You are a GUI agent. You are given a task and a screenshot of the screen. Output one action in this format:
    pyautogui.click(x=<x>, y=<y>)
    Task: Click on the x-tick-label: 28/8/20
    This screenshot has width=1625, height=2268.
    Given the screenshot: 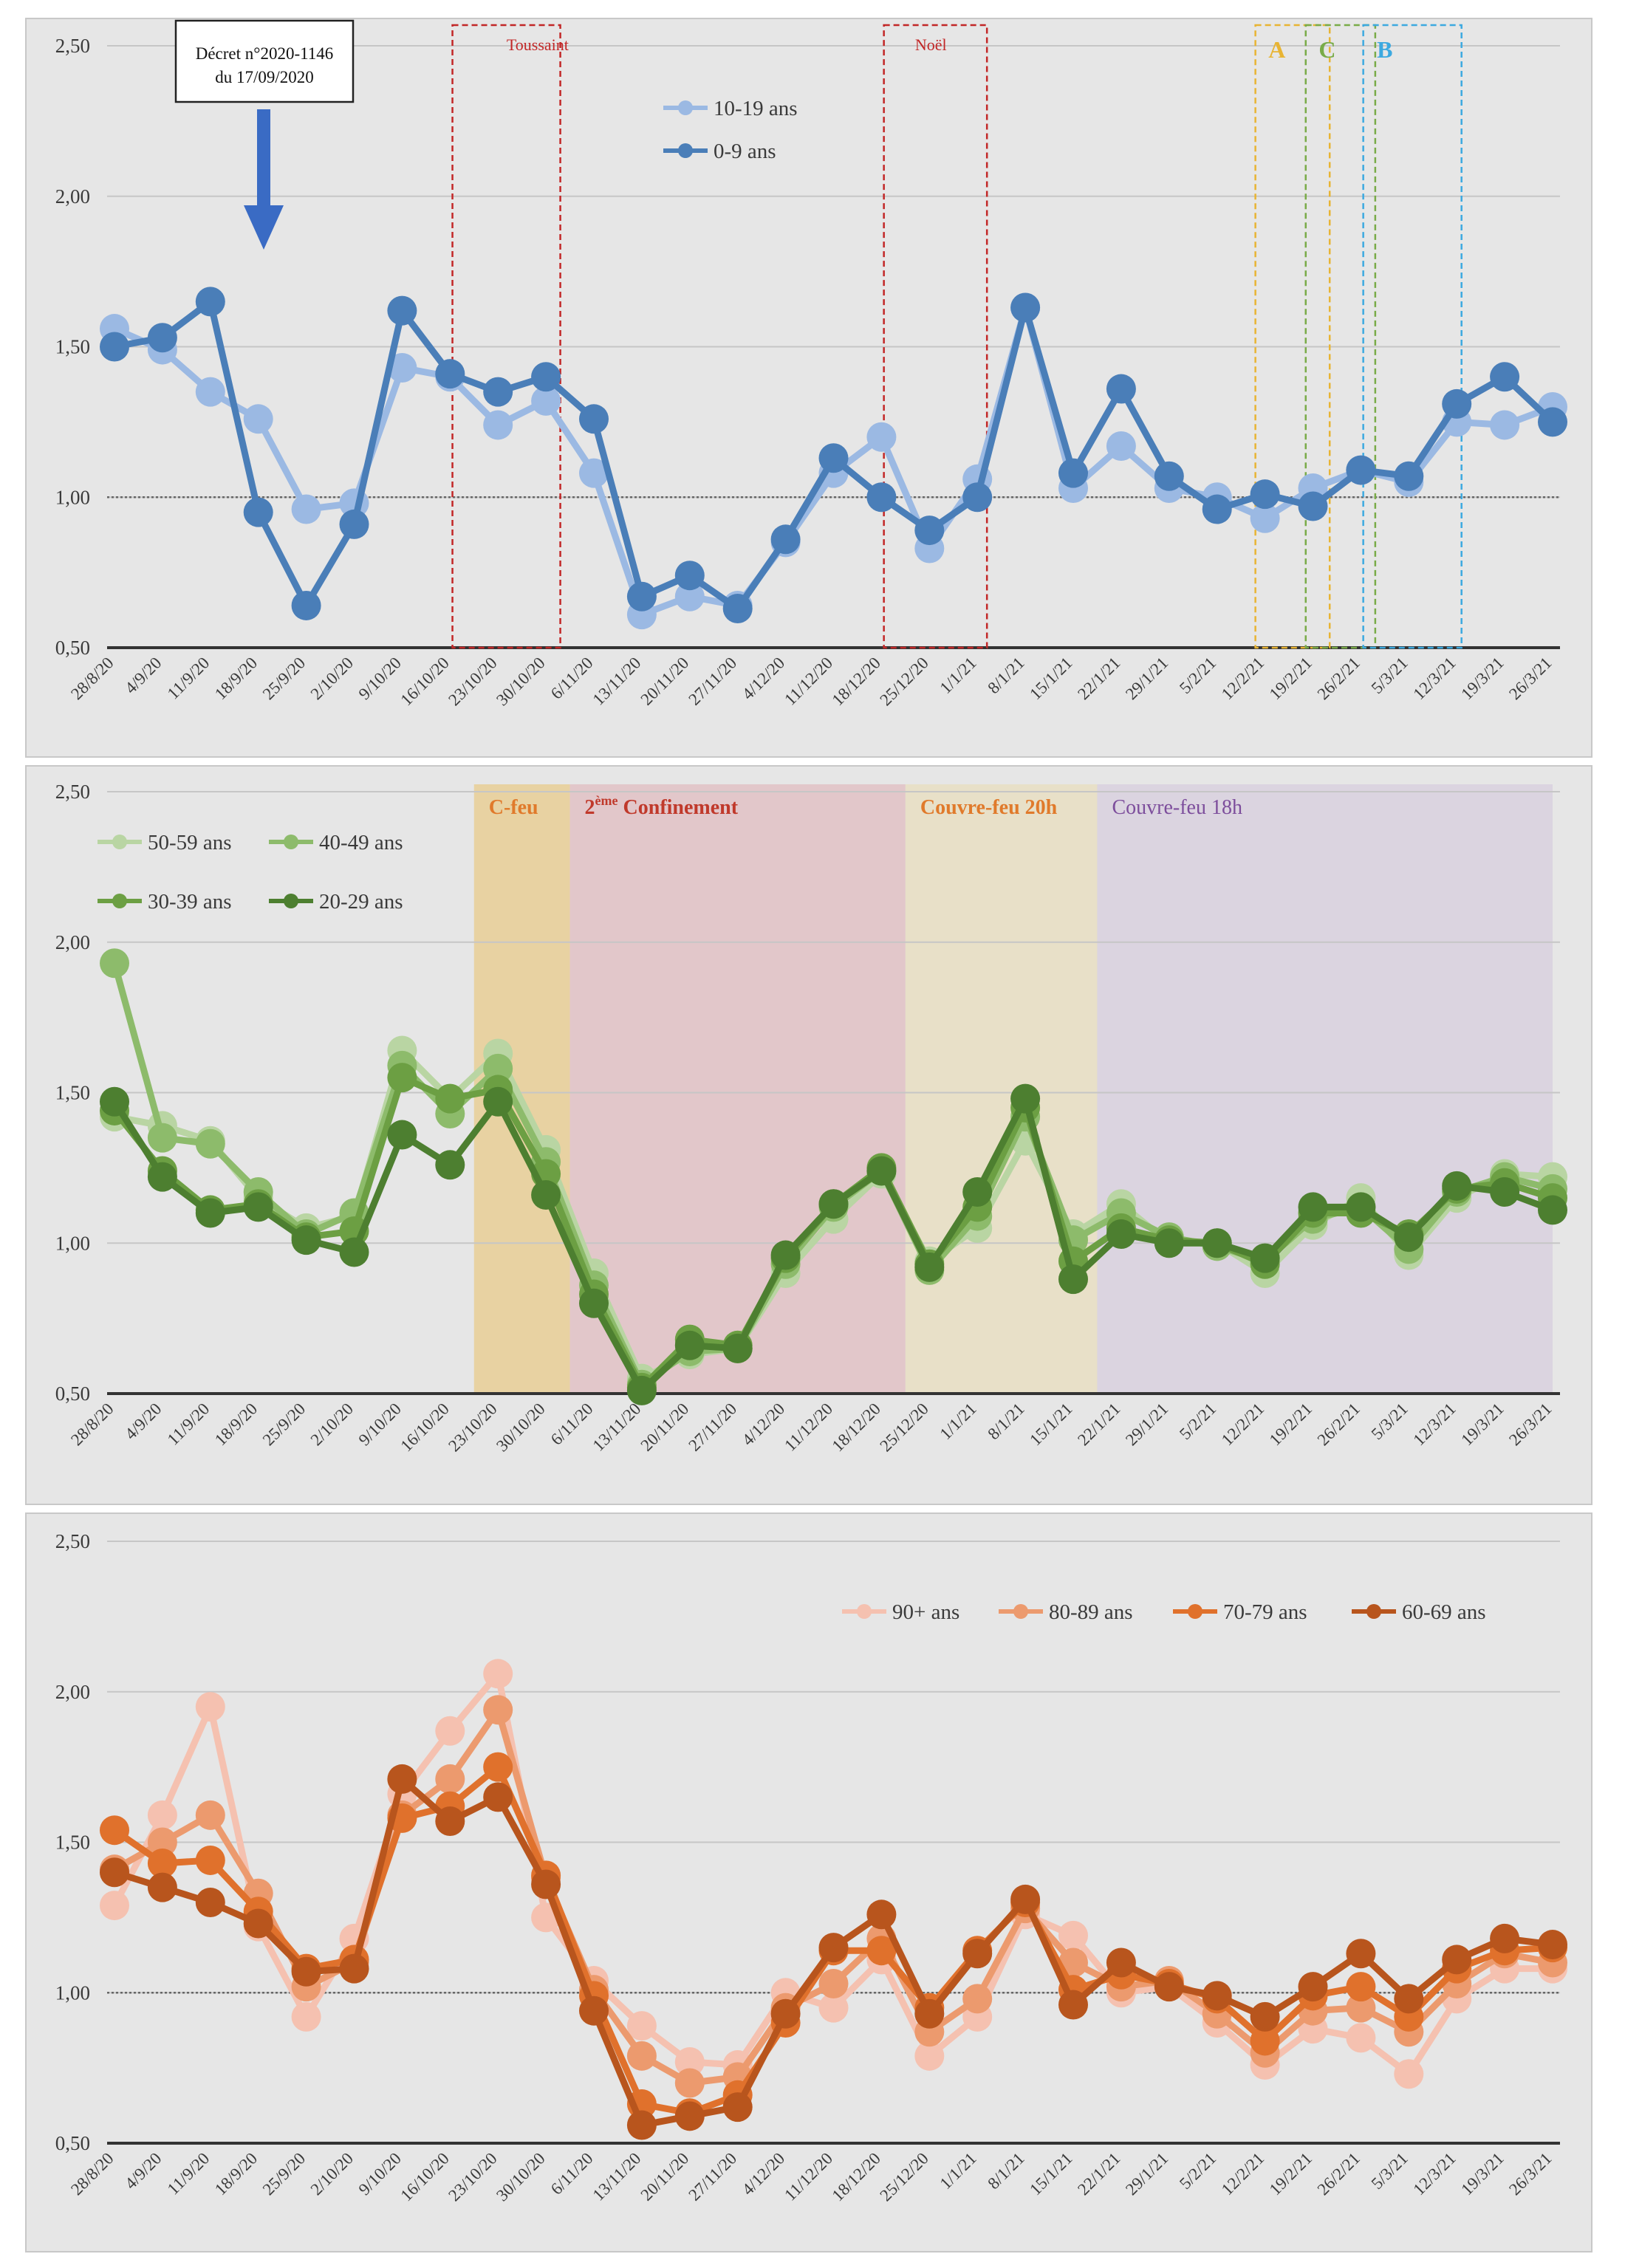 What is the action you would take?
    pyautogui.click(x=92, y=2174)
    